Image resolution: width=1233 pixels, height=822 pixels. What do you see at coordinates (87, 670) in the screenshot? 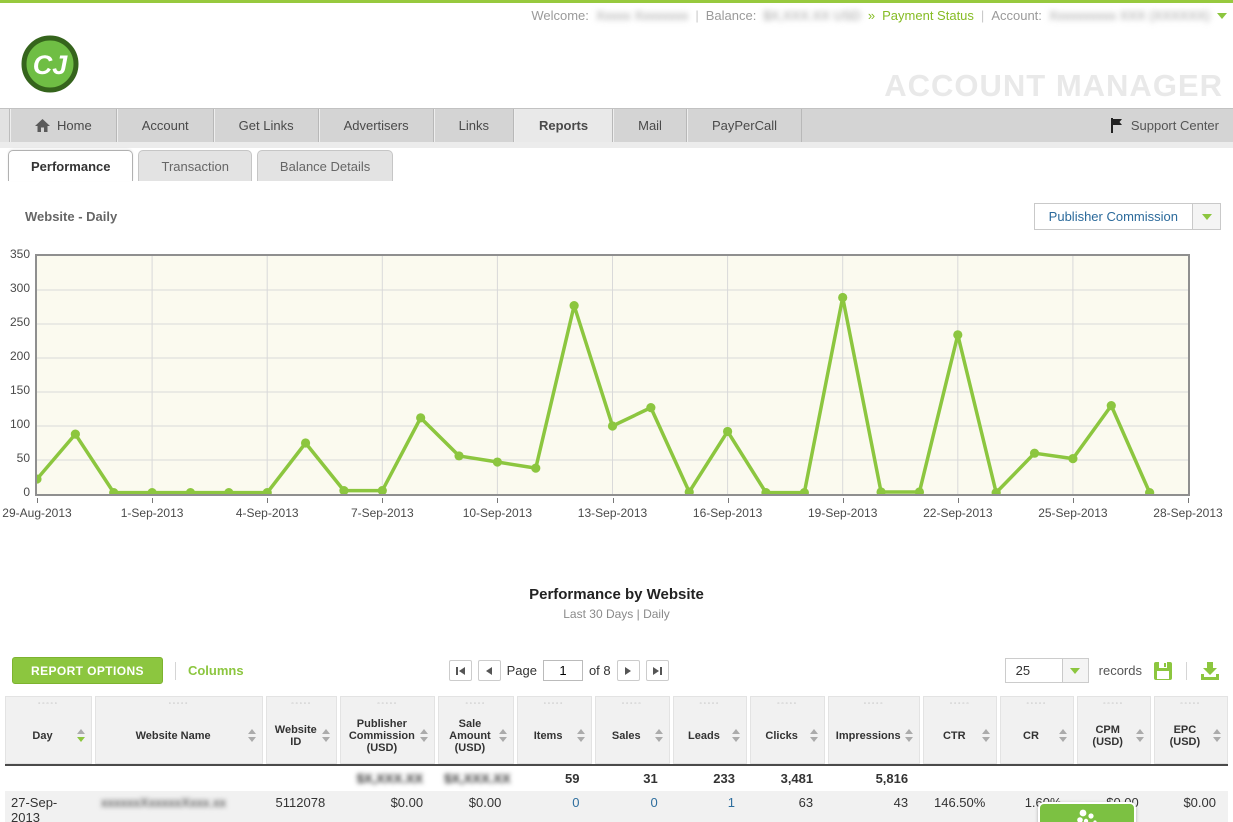
I see `report-options-button: REPORT OPTIONS` at bounding box center [87, 670].